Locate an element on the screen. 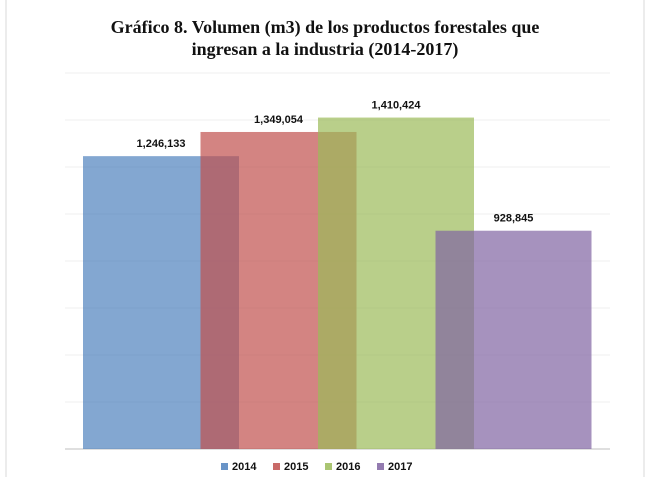  data-label: 1,410,424 is located at coordinates (397, 105).